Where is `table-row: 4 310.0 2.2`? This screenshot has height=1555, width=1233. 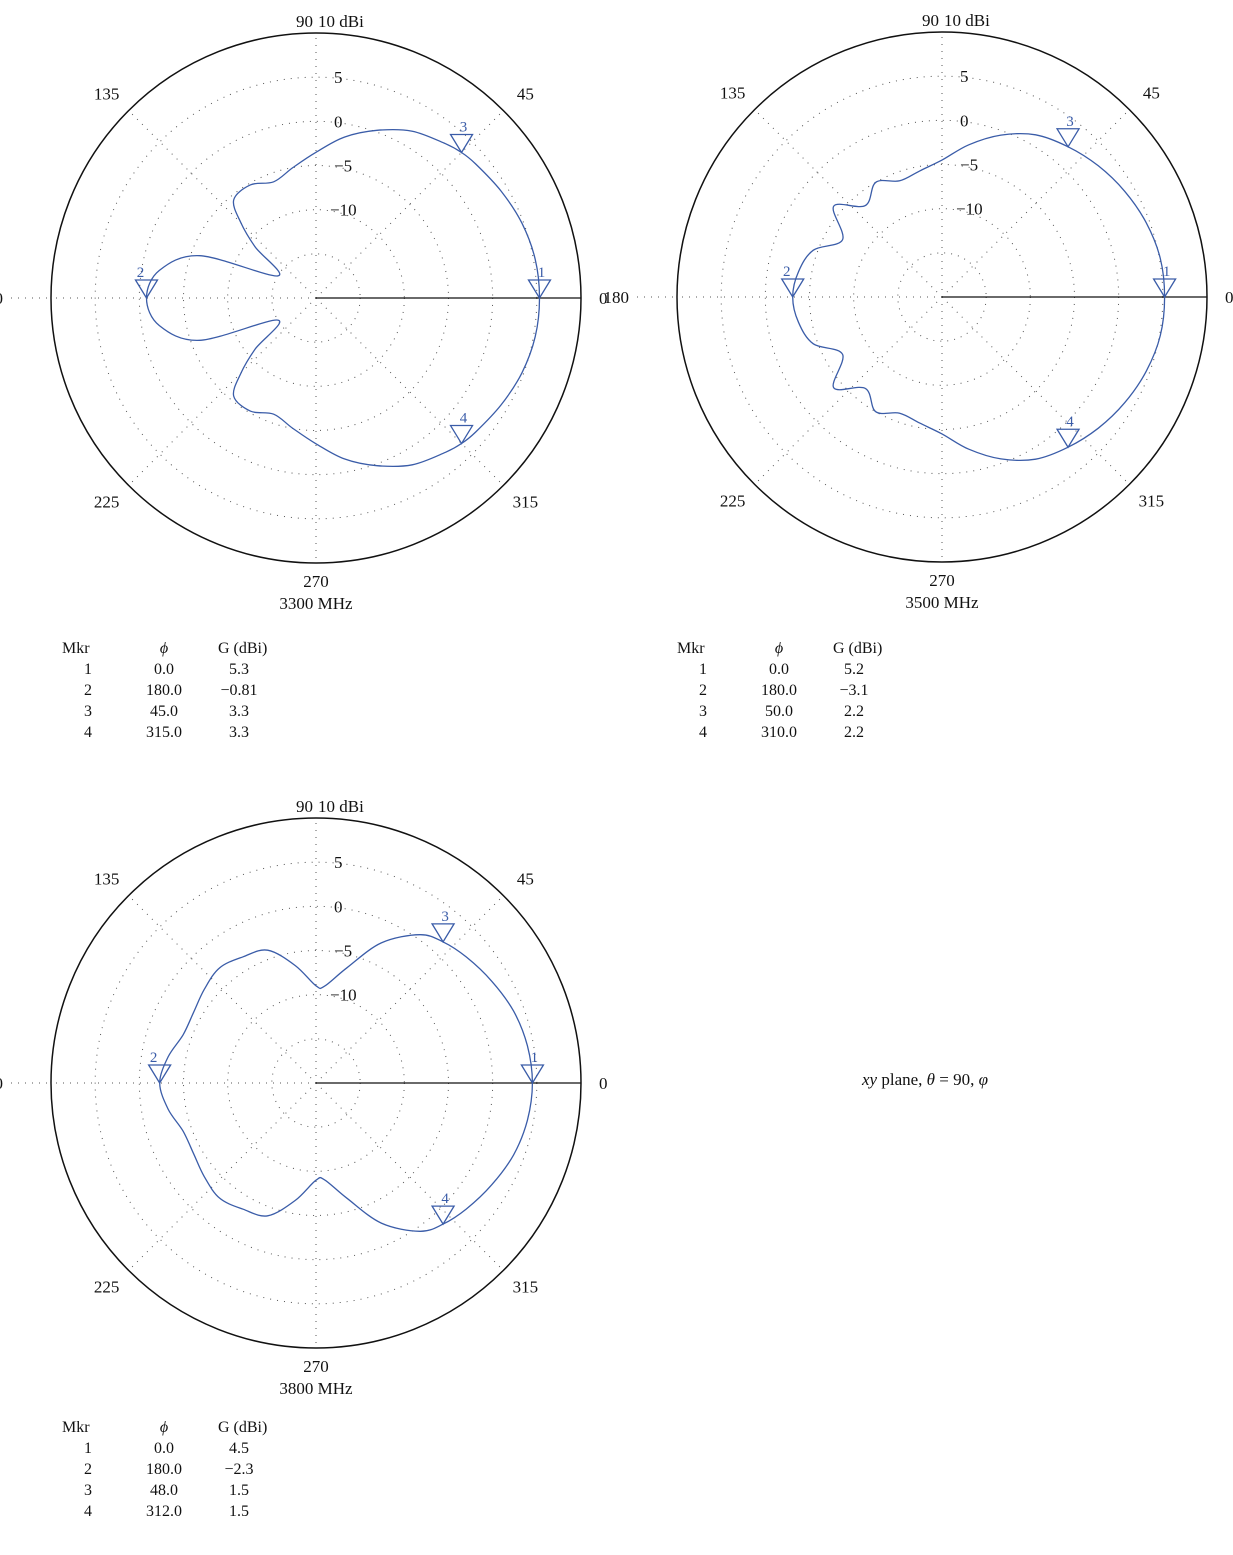 table-row: 4 310.0 2.2 is located at coordinates (783, 732).